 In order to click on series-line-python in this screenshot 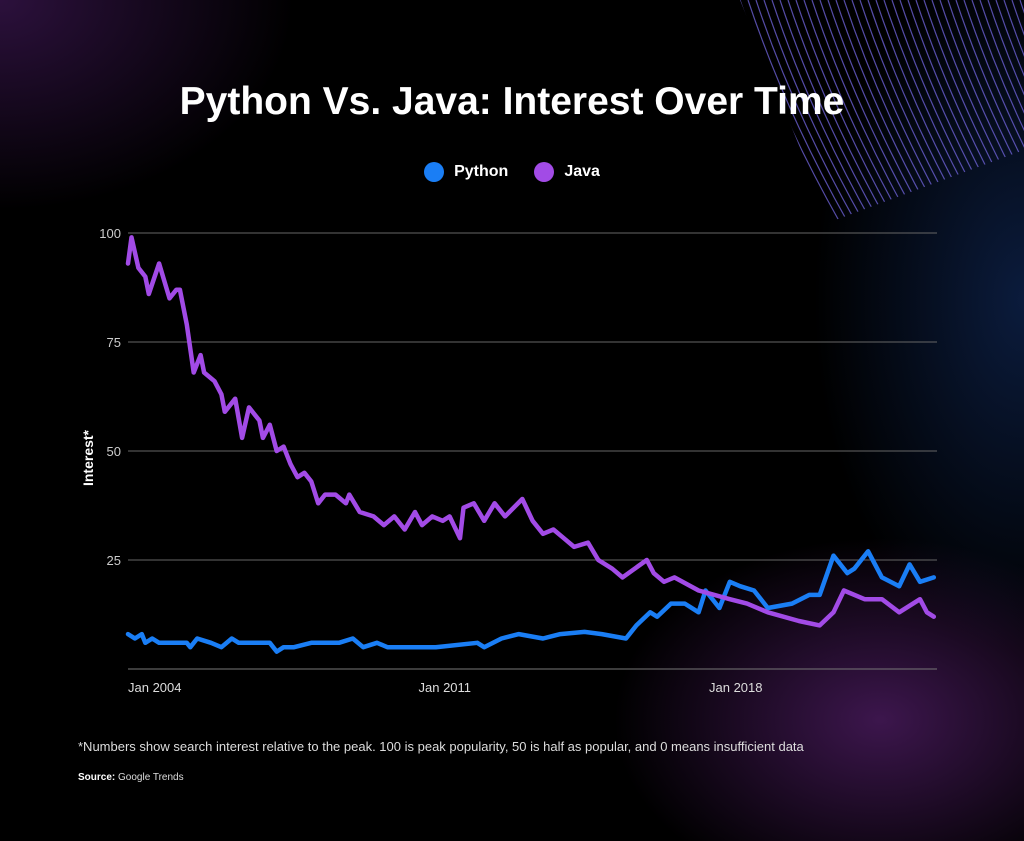, I will do `click(531, 601)`.